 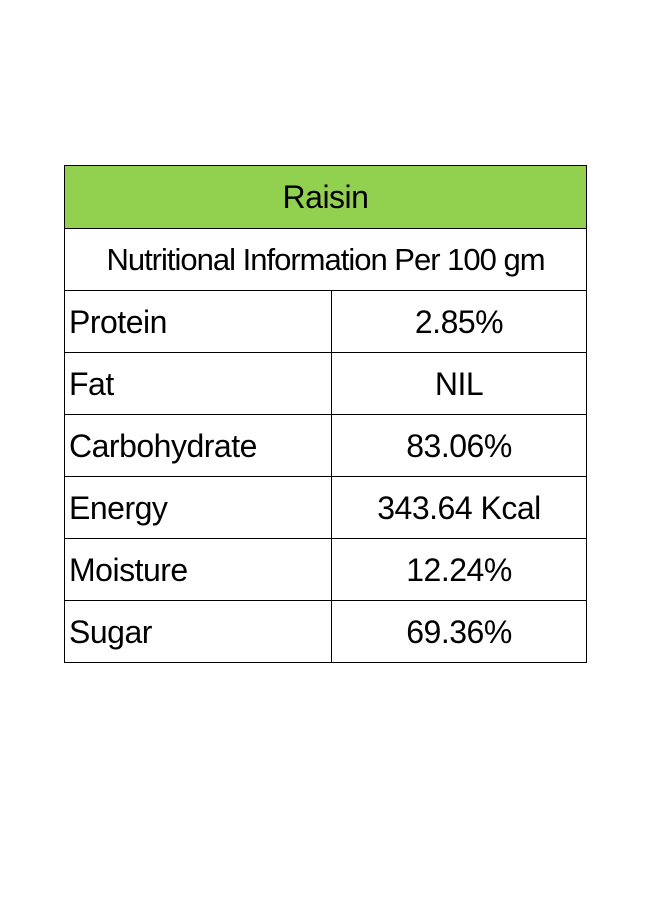 What do you see at coordinates (459, 383) in the screenshot?
I see `nutrient-value: NIL` at bounding box center [459, 383].